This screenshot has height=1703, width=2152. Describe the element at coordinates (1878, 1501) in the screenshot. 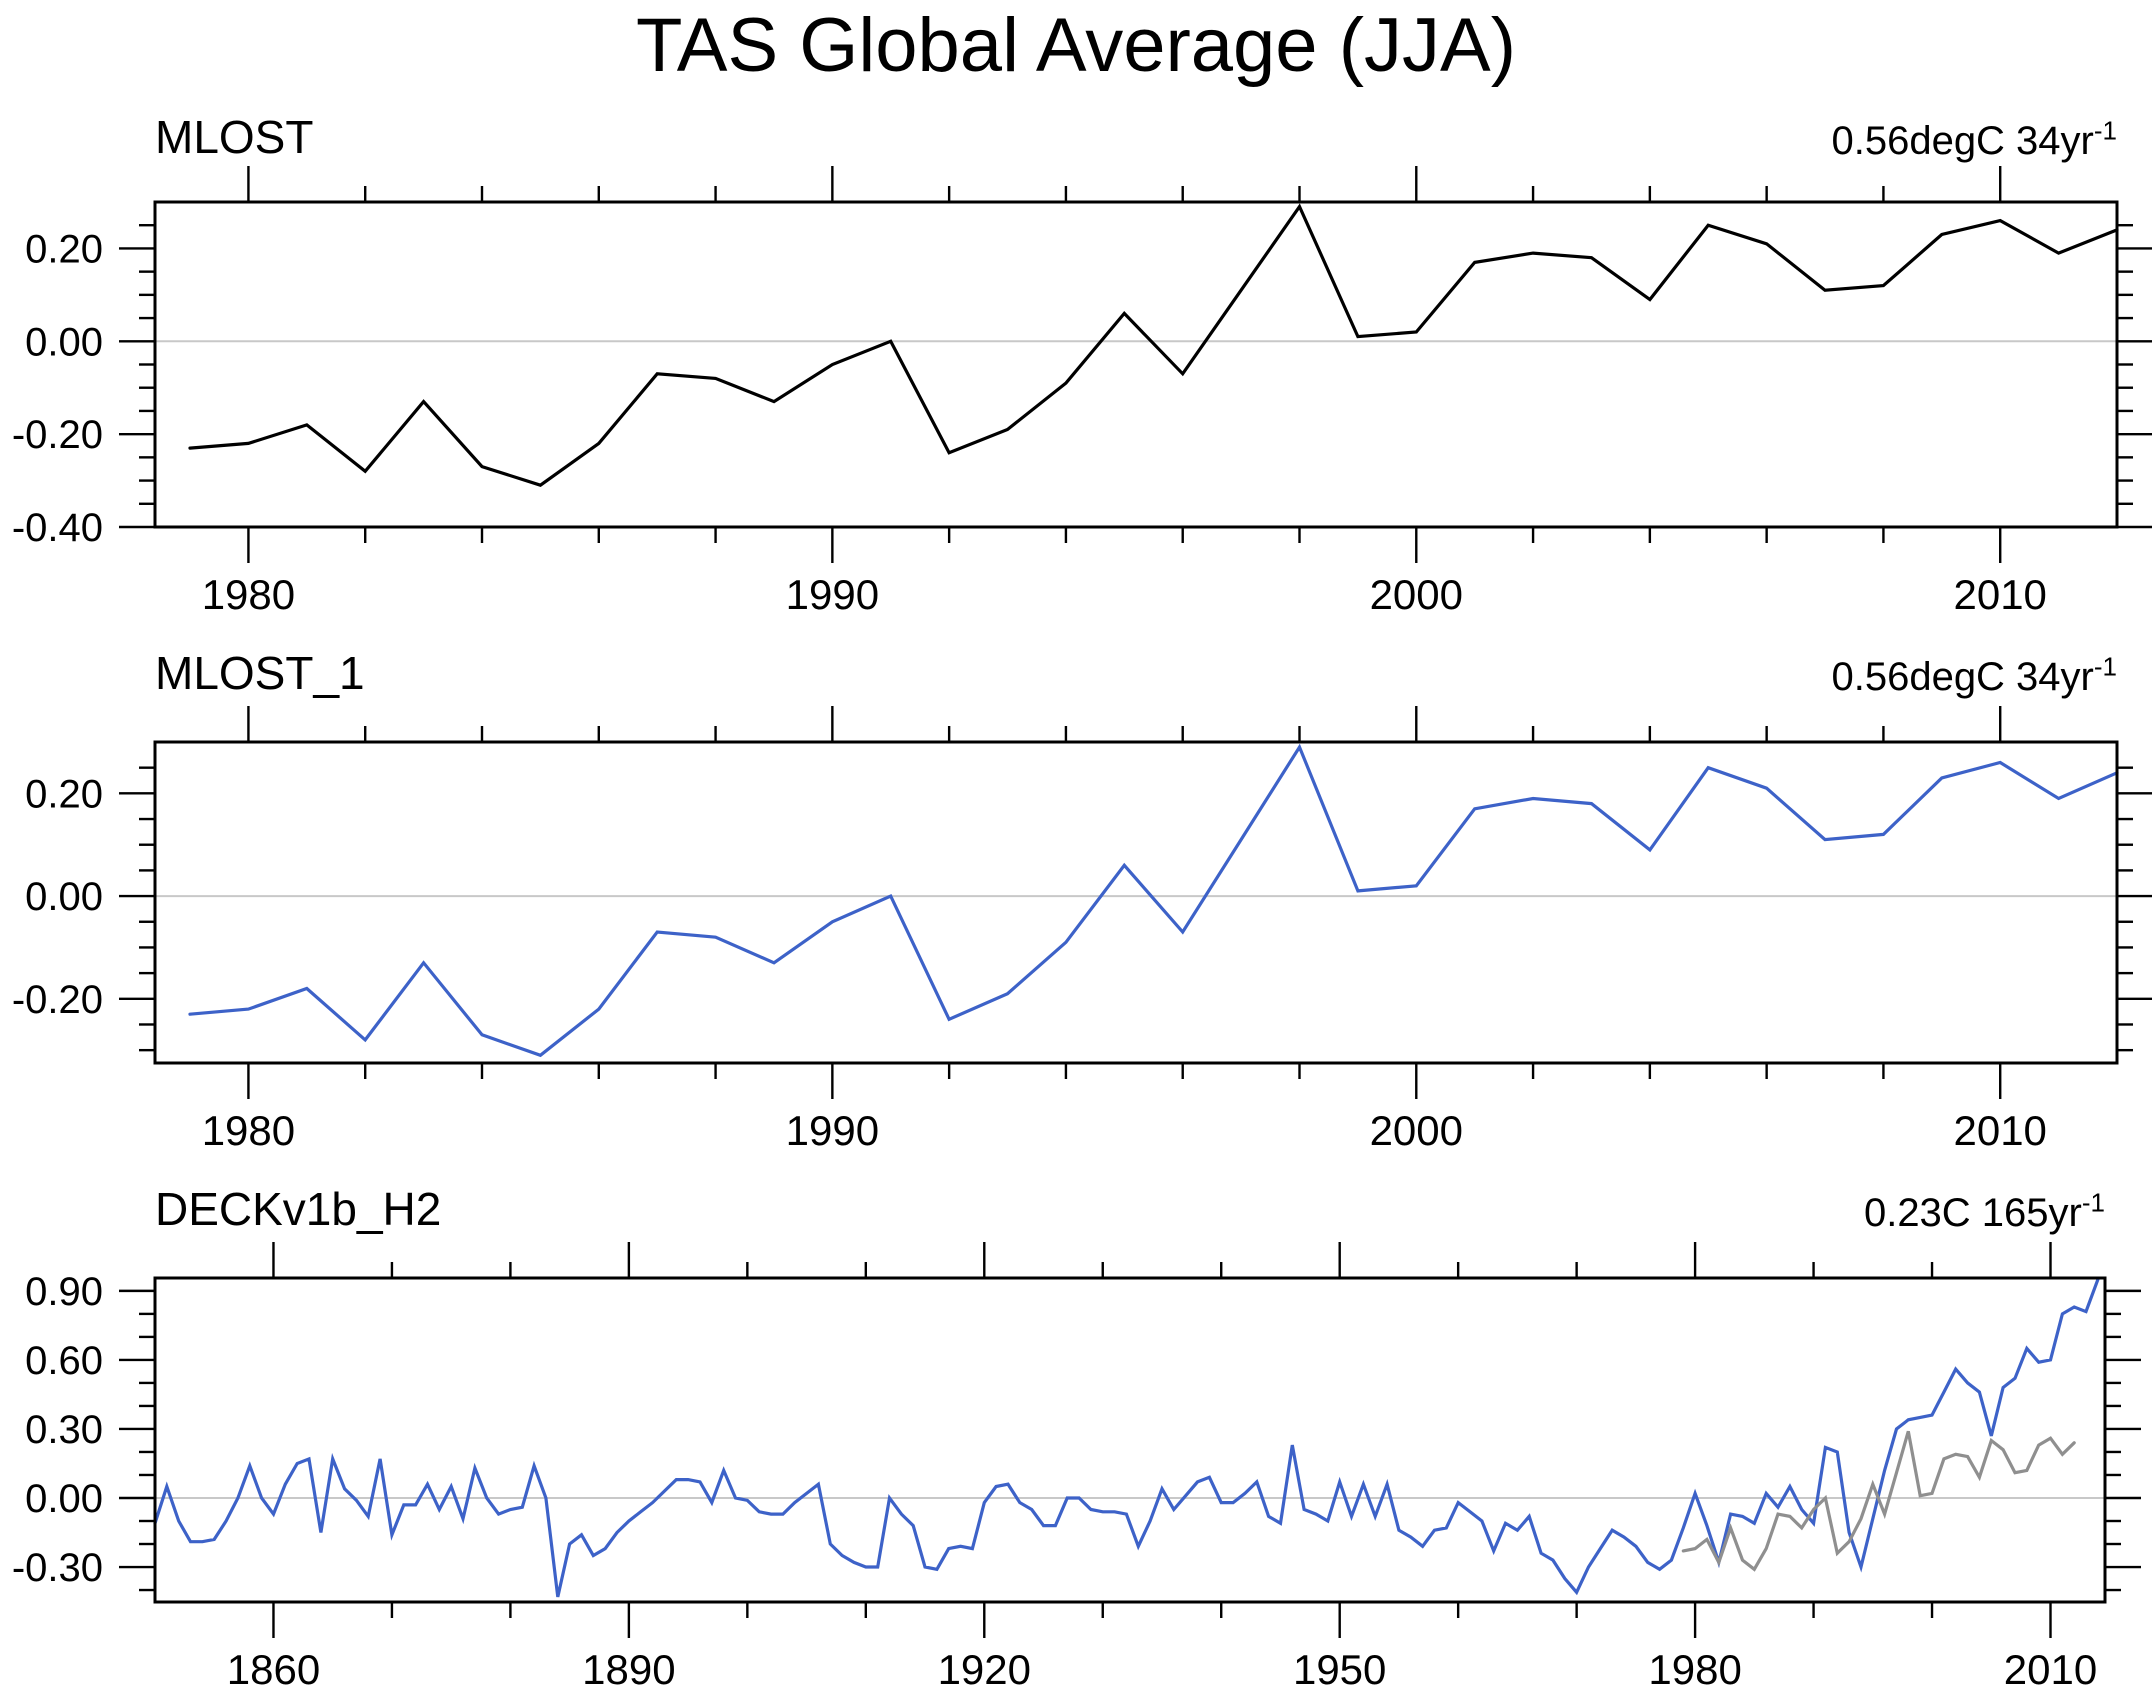

I see `series-mlost-observations-overlay` at that location.